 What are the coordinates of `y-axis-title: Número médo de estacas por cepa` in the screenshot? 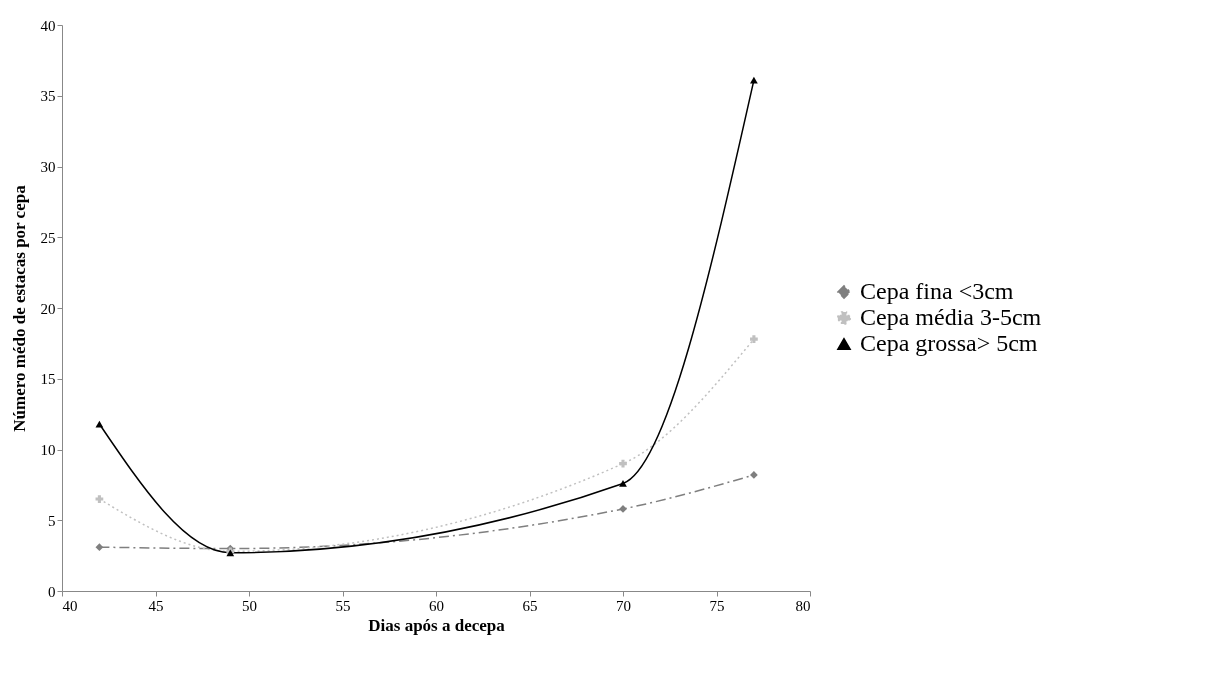 It's located at (19, 308).